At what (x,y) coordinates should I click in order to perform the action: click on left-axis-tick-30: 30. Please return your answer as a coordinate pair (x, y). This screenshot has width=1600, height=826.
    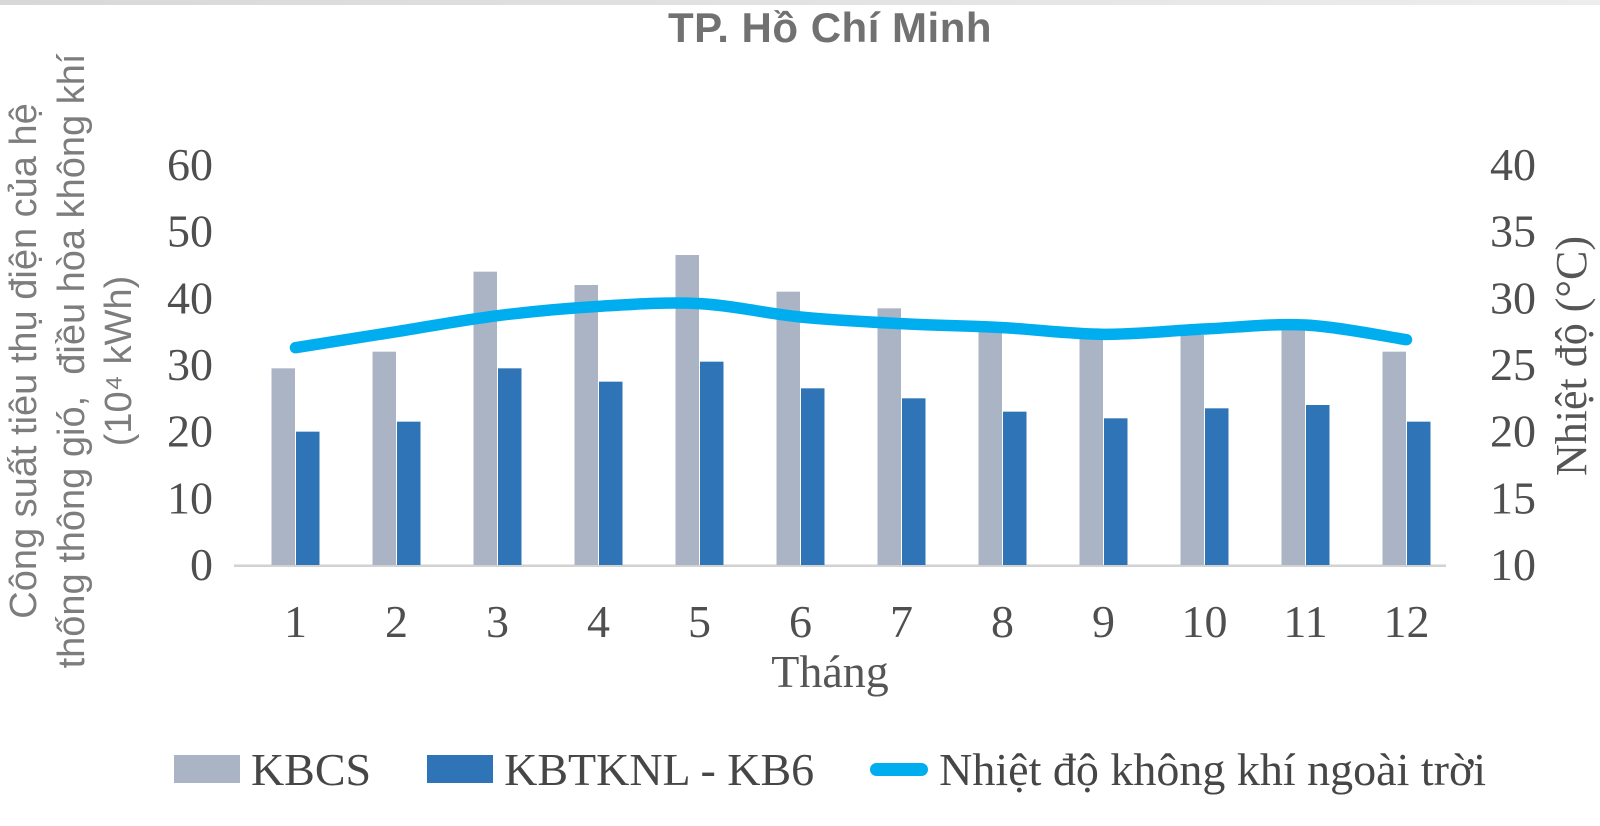
    Looking at the image, I should click on (190, 364).